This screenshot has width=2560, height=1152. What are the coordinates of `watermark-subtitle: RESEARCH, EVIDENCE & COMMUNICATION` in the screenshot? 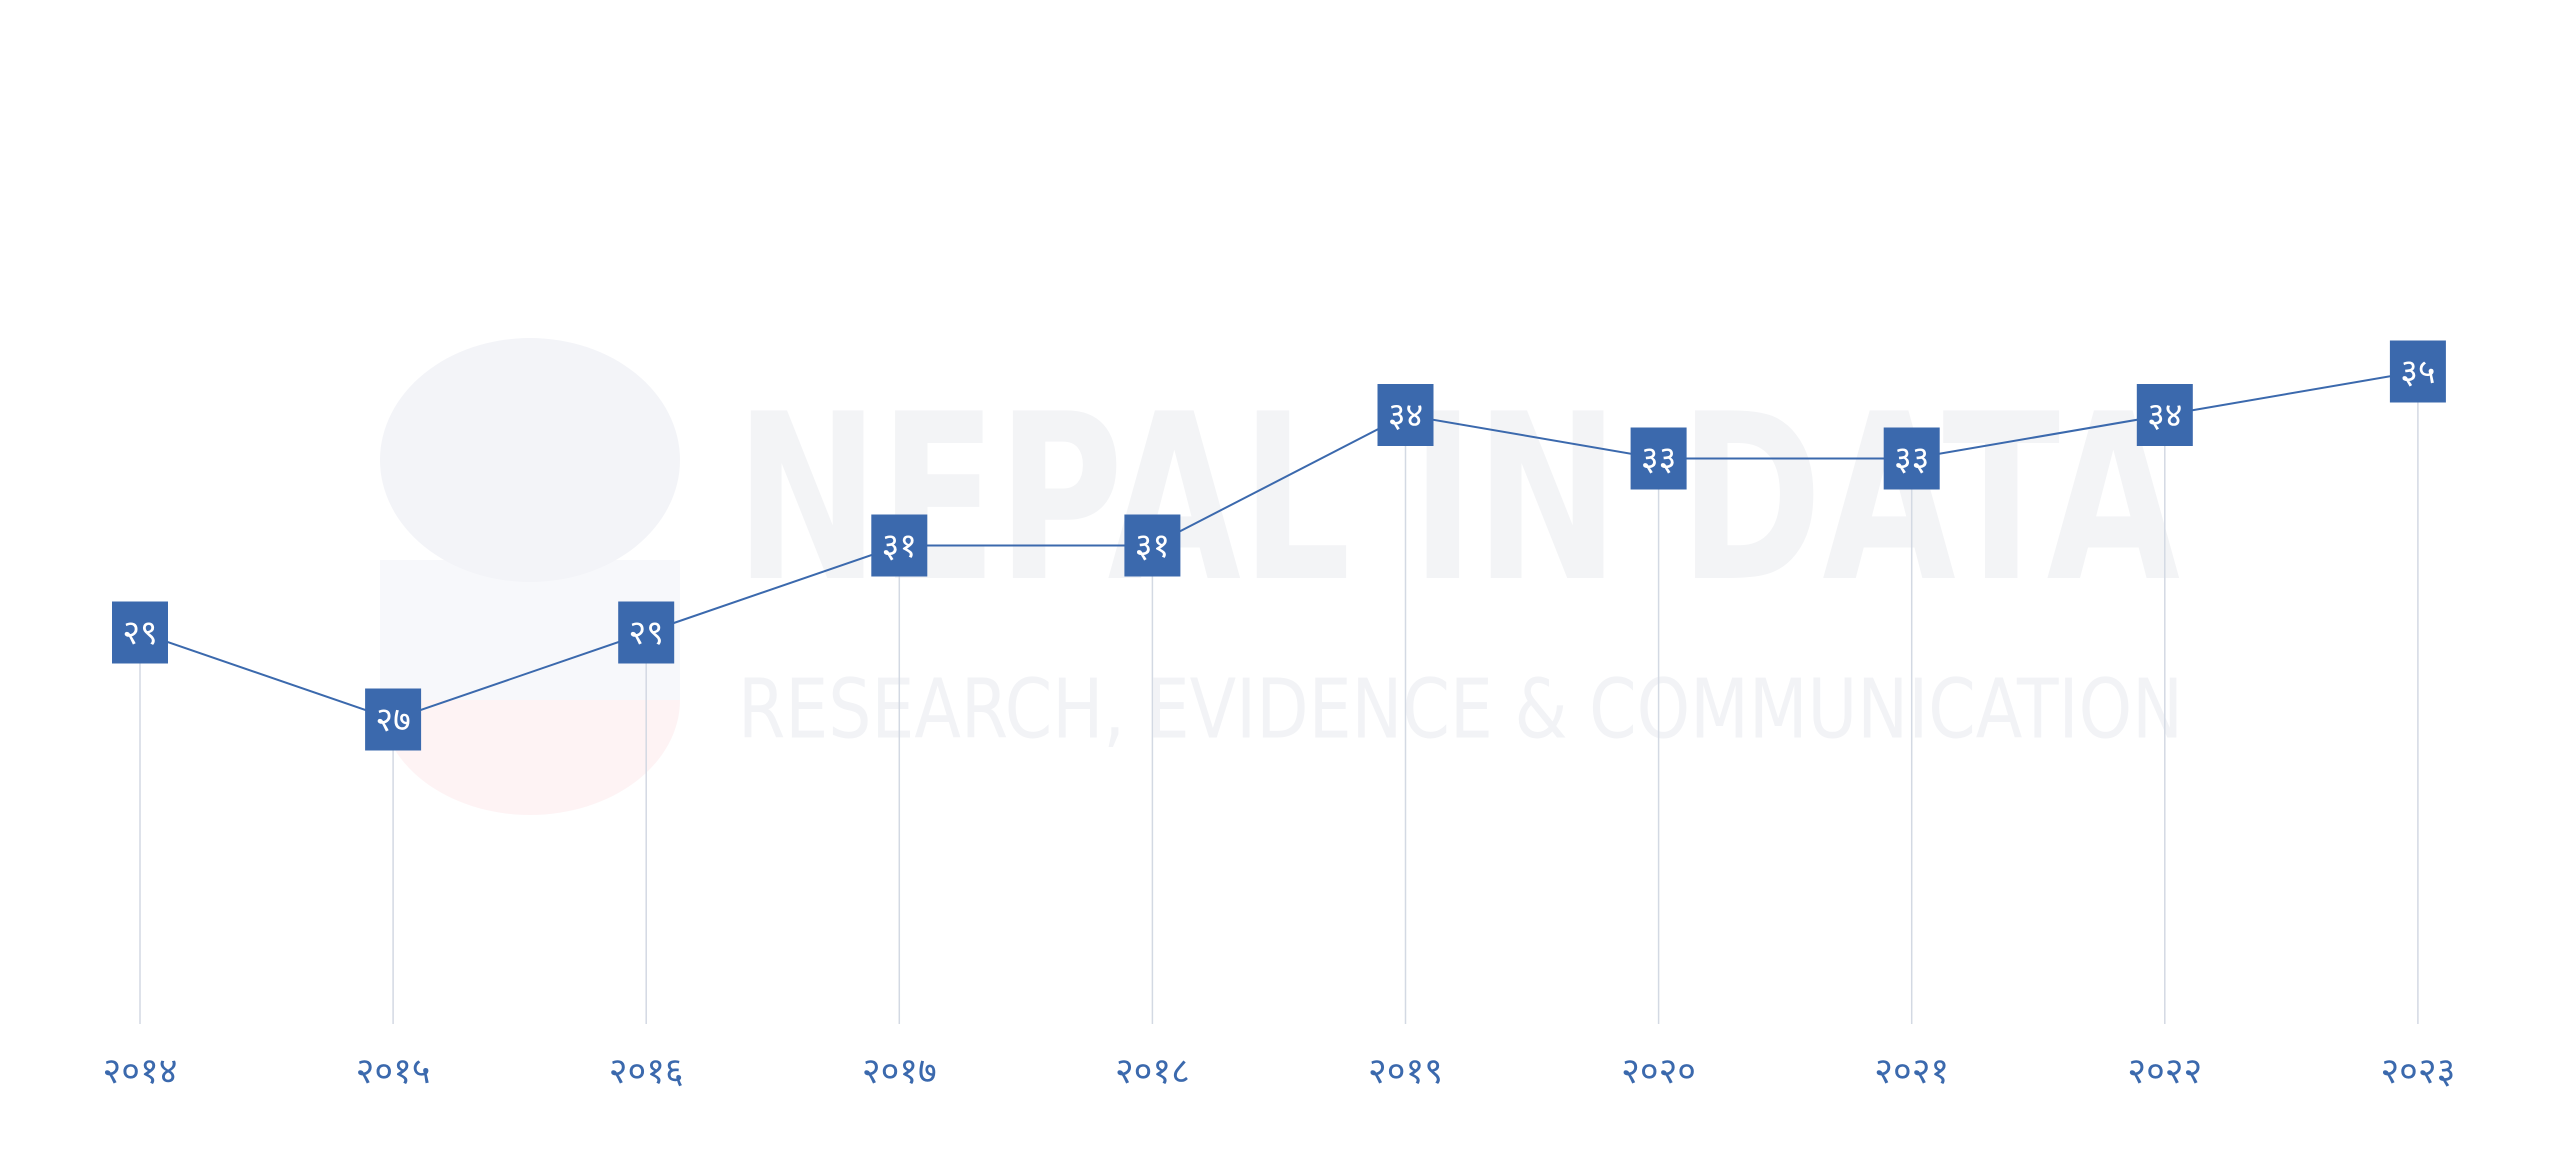 It's located at (1460, 709).